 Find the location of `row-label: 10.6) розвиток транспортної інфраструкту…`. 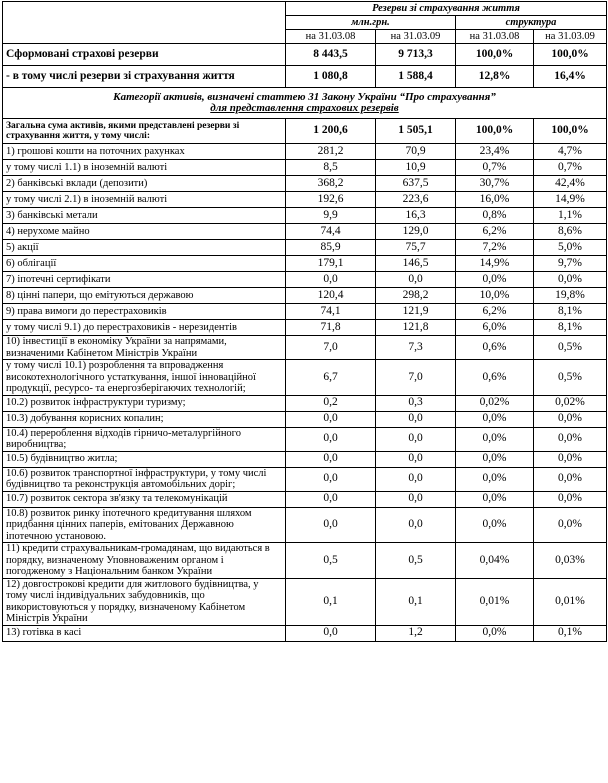

row-label: 10.6) розвиток транспортної інфраструкту… is located at coordinates (144, 479).